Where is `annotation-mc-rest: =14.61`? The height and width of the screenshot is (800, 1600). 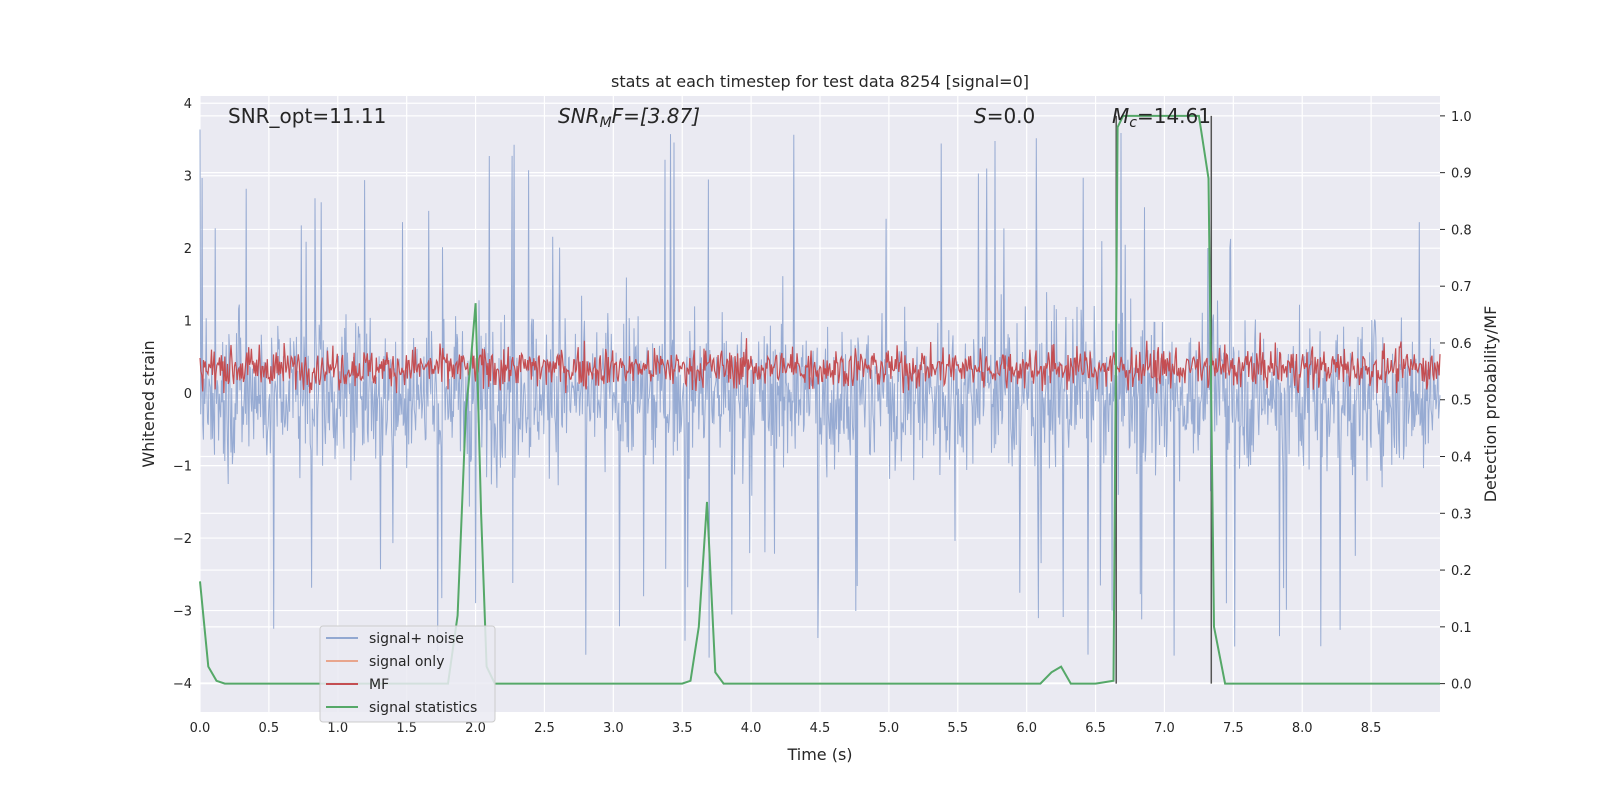 annotation-mc-rest: =14.61 is located at coordinates (1174, 116).